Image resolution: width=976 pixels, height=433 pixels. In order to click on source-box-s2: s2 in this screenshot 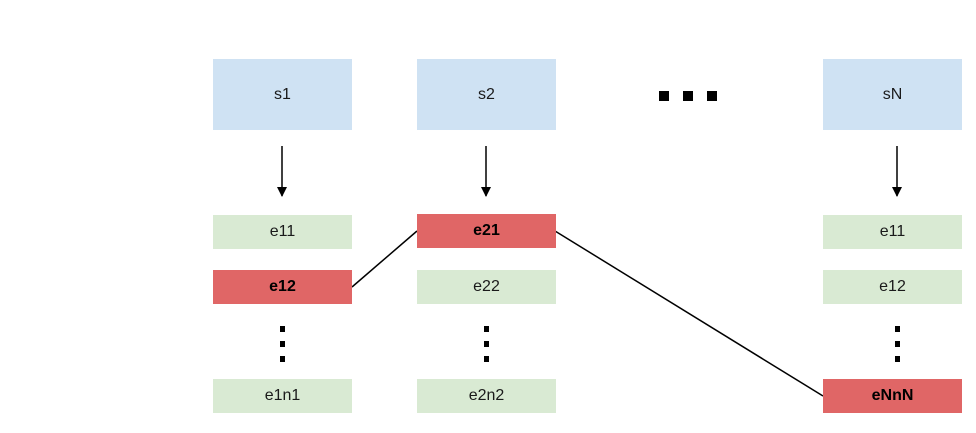, I will do `click(486, 94)`.